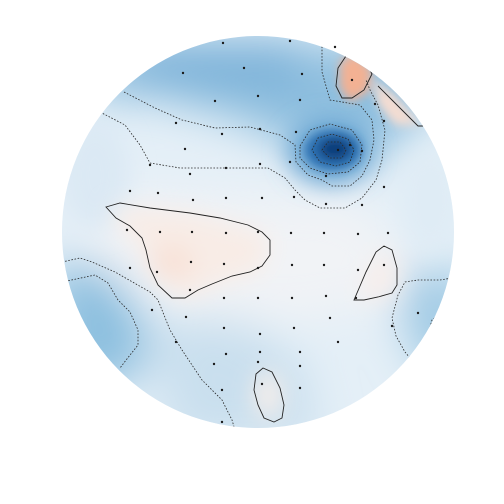  I want to click on contour-positive-right, so click(375, 273).